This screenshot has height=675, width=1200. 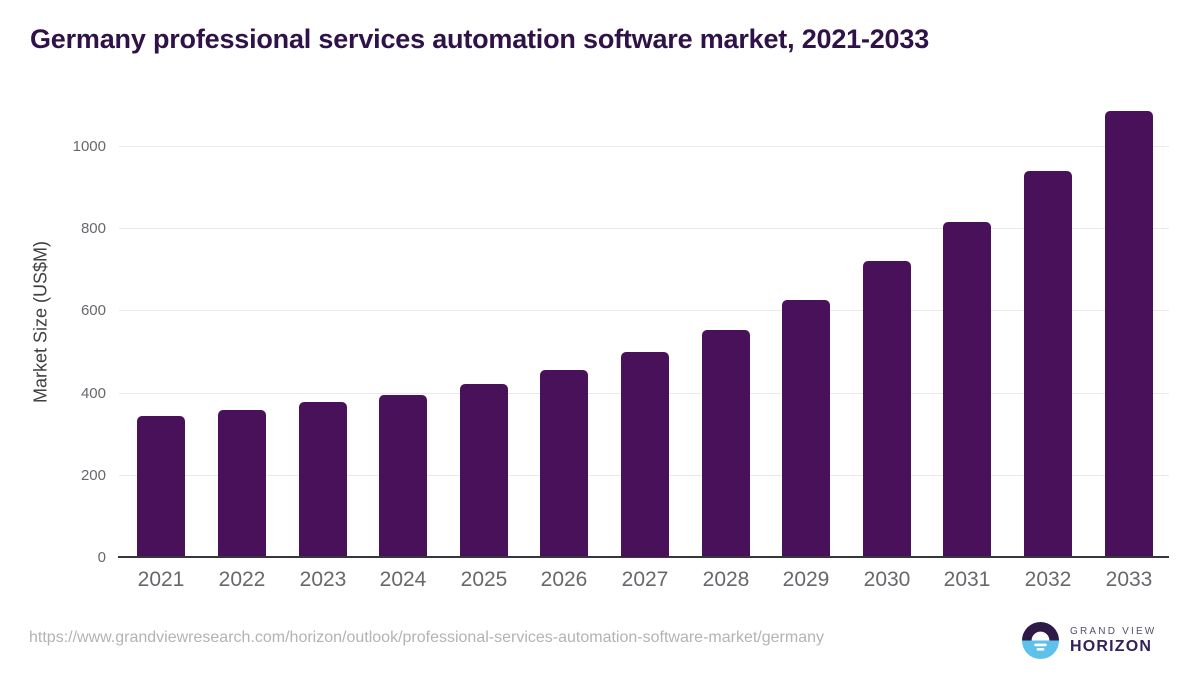 What do you see at coordinates (726, 579) in the screenshot?
I see `x-tick-label: 2028` at bounding box center [726, 579].